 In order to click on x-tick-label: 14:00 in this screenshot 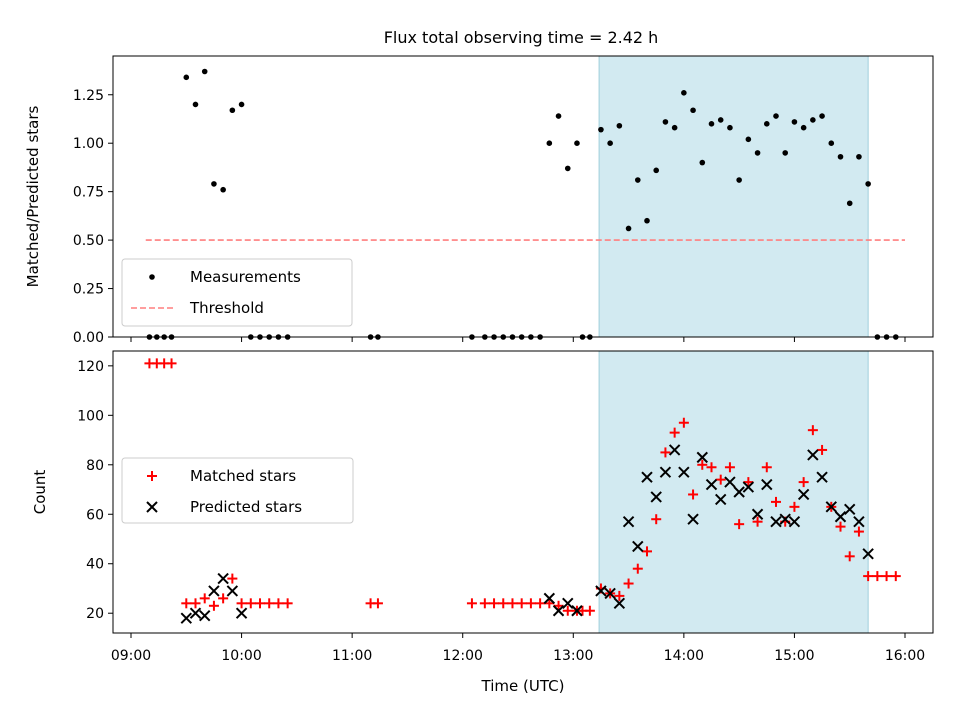, I will do `click(684, 656)`.